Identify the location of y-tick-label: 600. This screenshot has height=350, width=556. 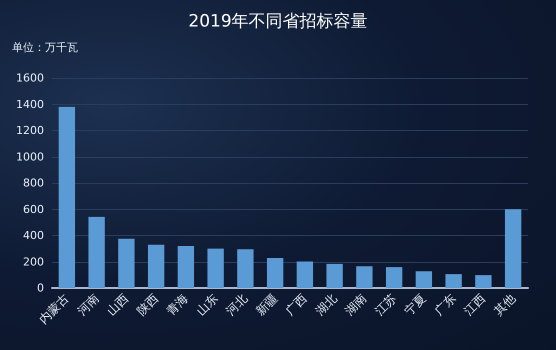
(33, 209).